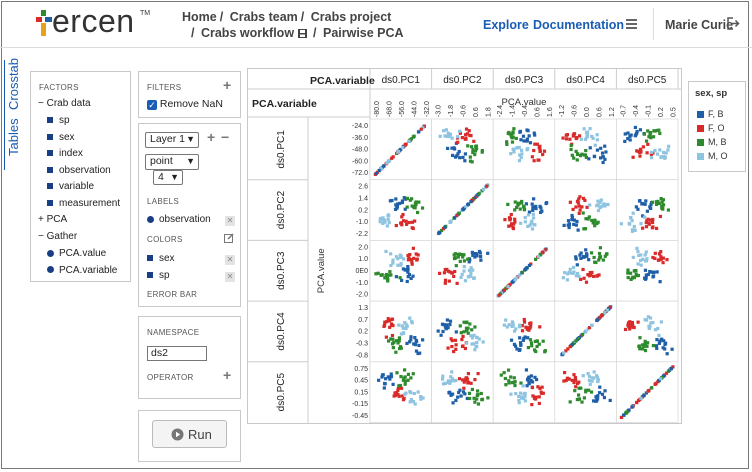  What do you see at coordinates (65, 153) in the screenshot?
I see `factor-item: index` at bounding box center [65, 153].